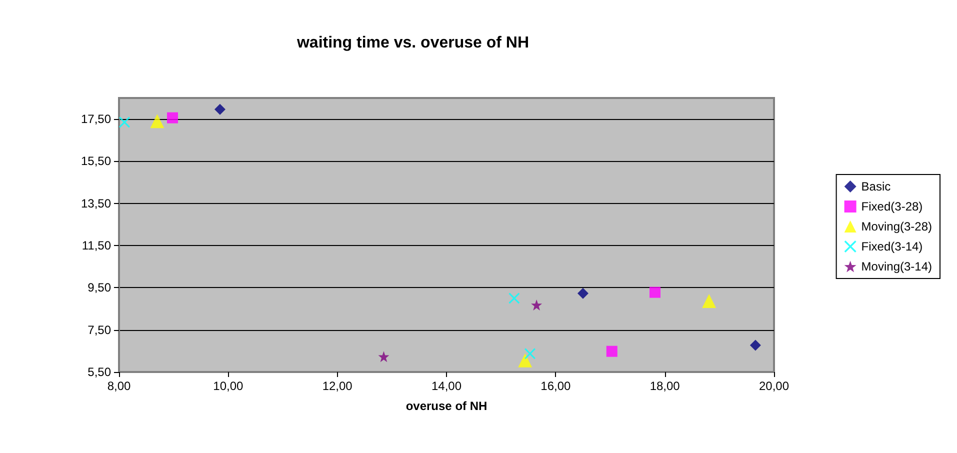 The height and width of the screenshot is (453, 957). What do you see at coordinates (100, 329) in the screenshot?
I see `y-tick-label: 7,50` at bounding box center [100, 329].